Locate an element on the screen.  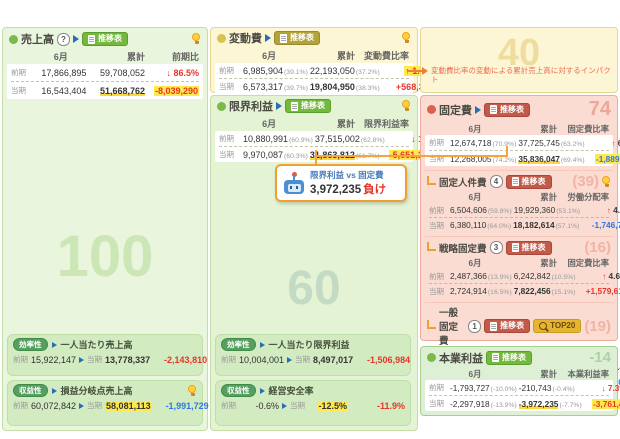
connector-line is located at coordinates (411, 156).